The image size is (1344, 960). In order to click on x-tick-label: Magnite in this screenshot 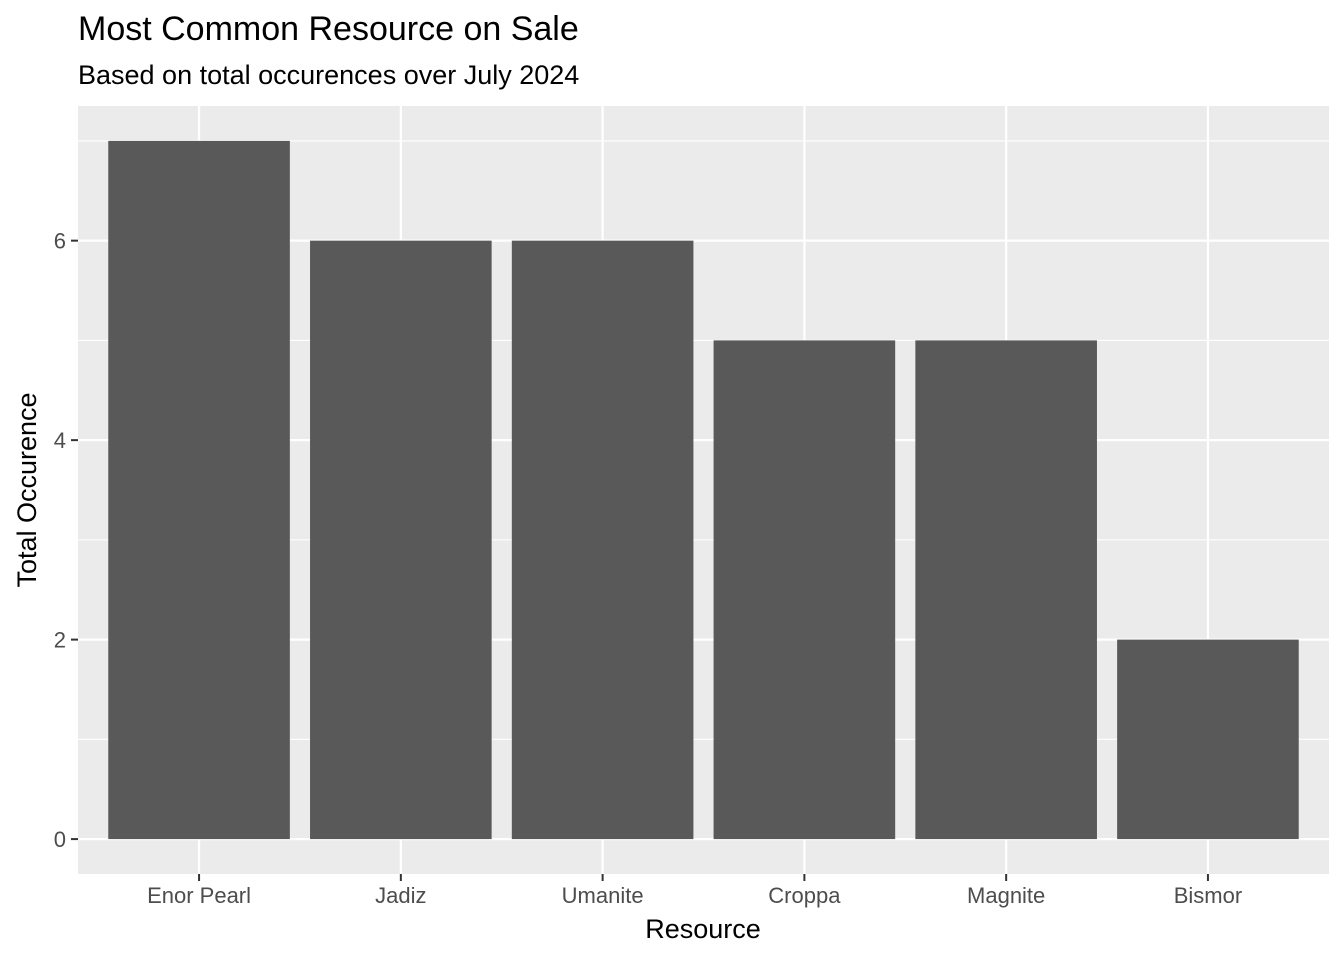, I will do `click(1006, 895)`.